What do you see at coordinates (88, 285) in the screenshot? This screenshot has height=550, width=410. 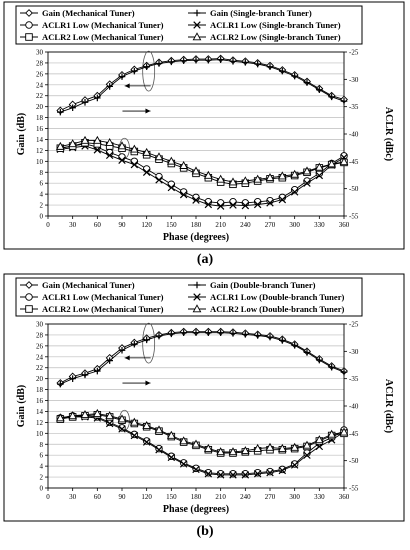 I see `legend-label: Gain (Mechanical Tuner)` at bounding box center [88, 285].